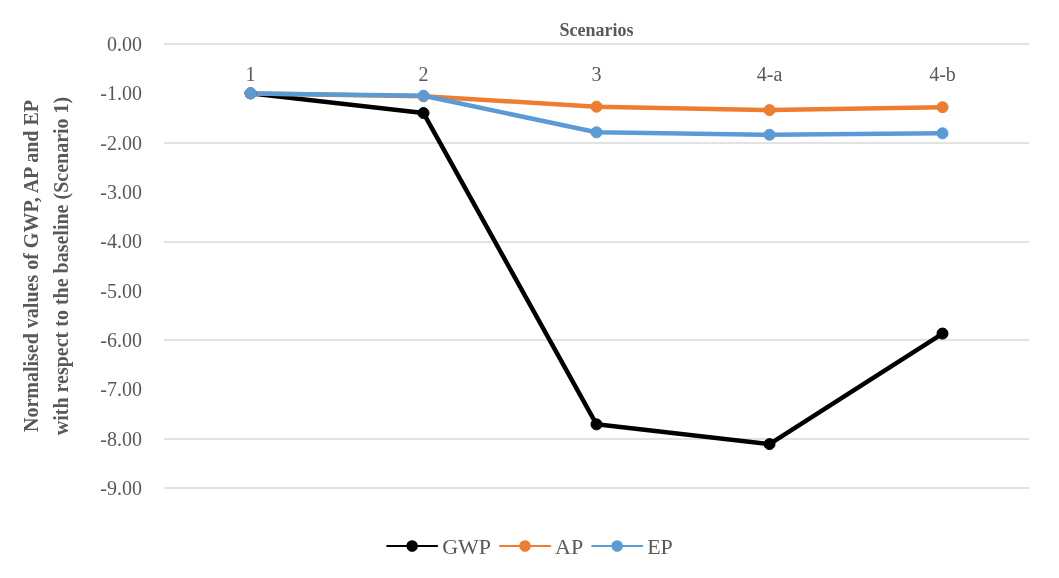 Image resolution: width=1059 pixels, height=578 pixels. Describe the element at coordinates (121, 340) in the screenshot. I see `y-tick-label: -6.00` at that location.